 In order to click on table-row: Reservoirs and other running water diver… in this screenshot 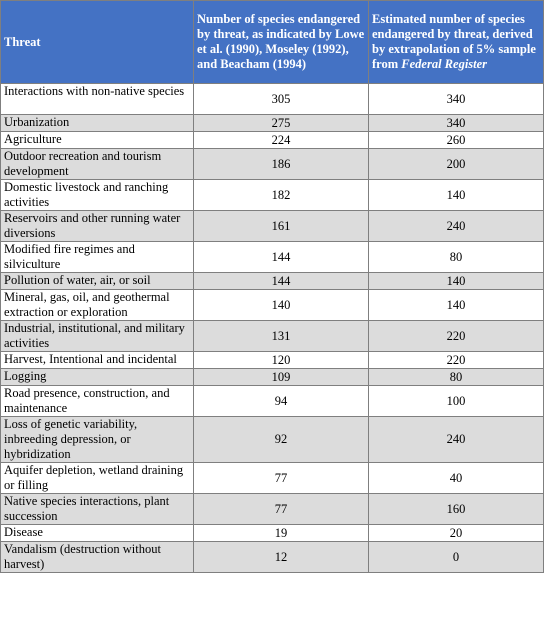, I will do `click(272, 226)`.